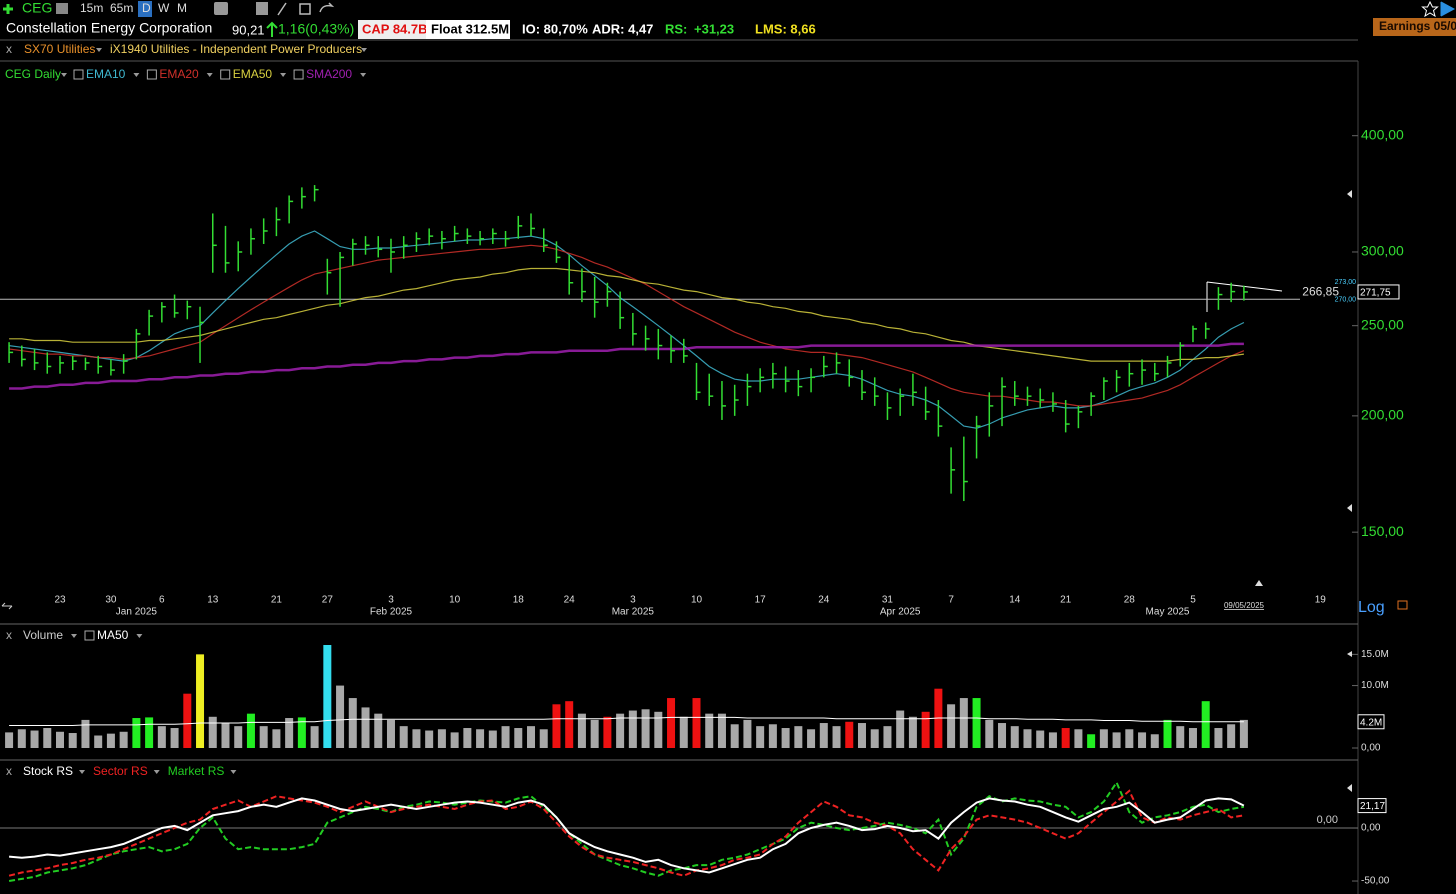  Describe the element at coordinates (182, 8) in the screenshot. I see `interval: M` at that location.